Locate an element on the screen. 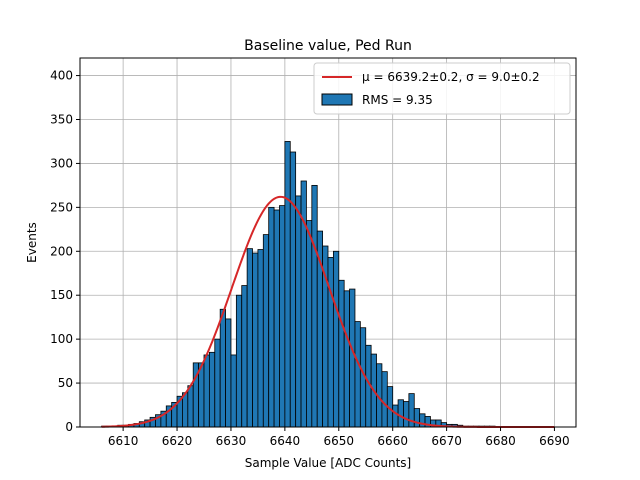 This screenshot has height=480, width=640. x-tick-label: 6640 is located at coordinates (285, 441).